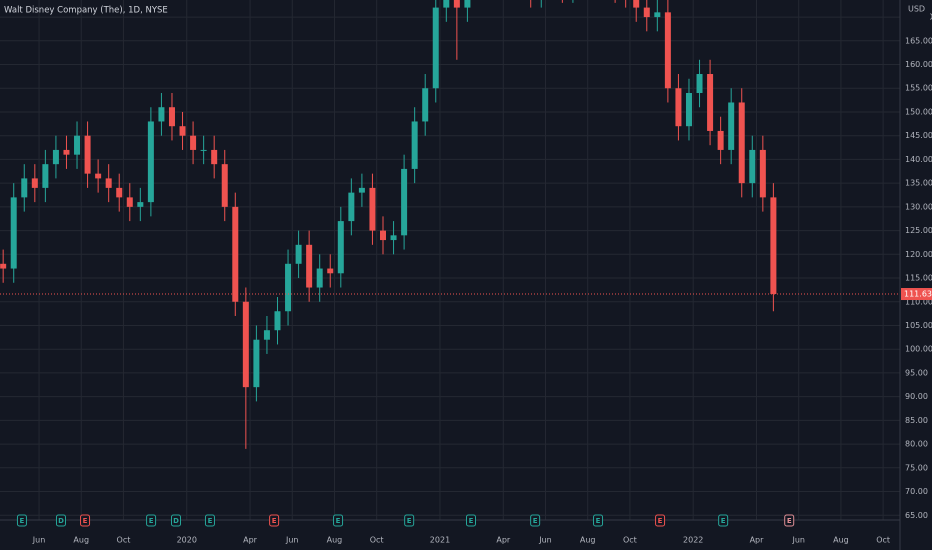  What do you see at coordinates (918, 230) in the screenshot?
I see `y-tick-label: 125.00` at bounding box center [918, 230].